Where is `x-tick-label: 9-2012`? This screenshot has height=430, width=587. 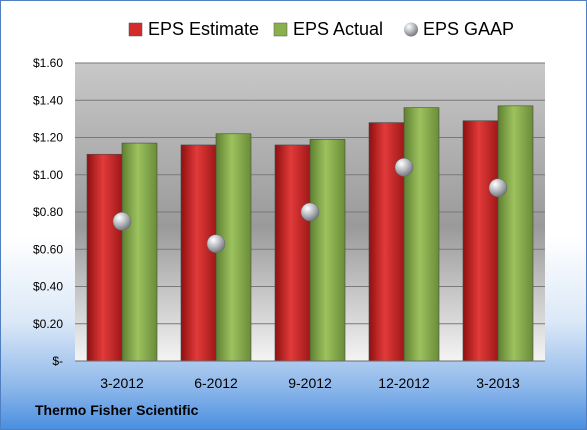
x-tick-label: 9-2012 is located at coordinates (310, 383).